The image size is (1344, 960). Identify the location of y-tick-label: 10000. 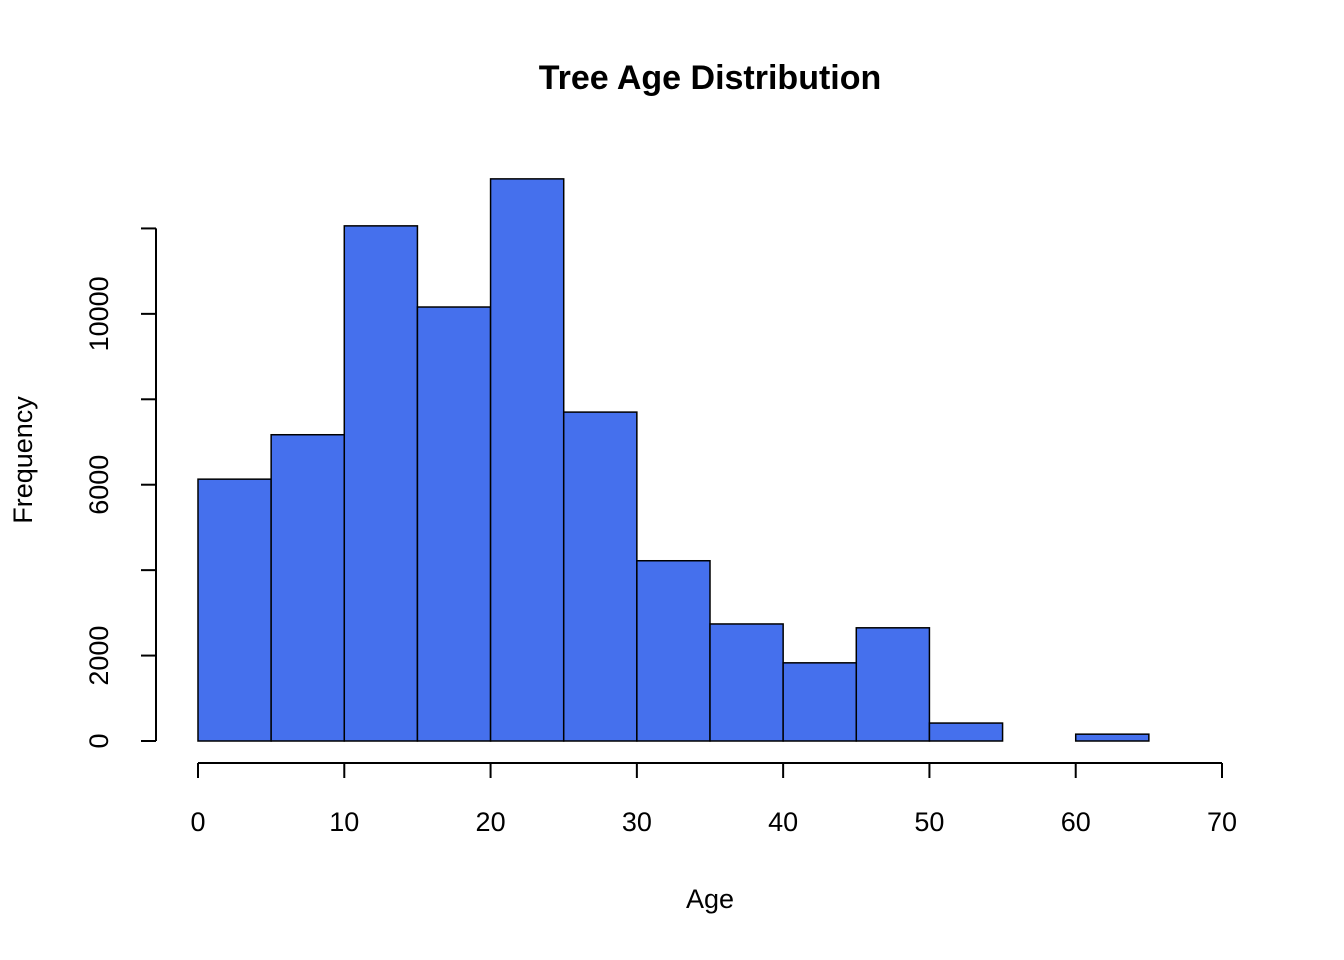
(99, 313).